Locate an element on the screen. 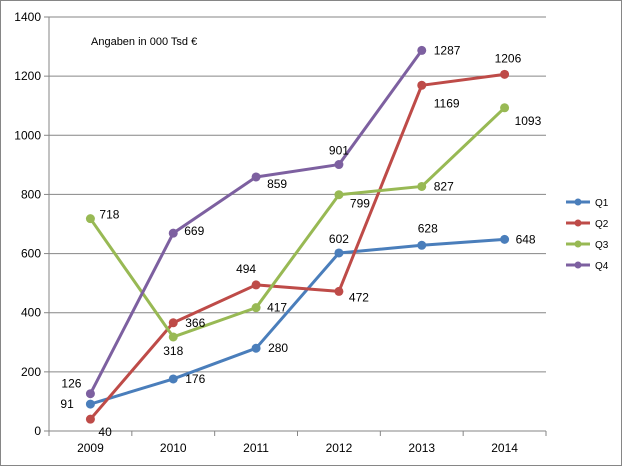 This screenshot has width=622, height=466. legend-marker-Q3 is located at coordinates (578, 244).